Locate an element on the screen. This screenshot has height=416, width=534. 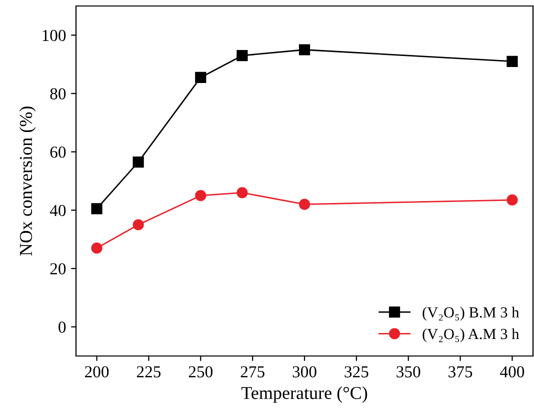
legend-label: (V₂O₅) B.M 3 h is located at coordinates (471, 313).